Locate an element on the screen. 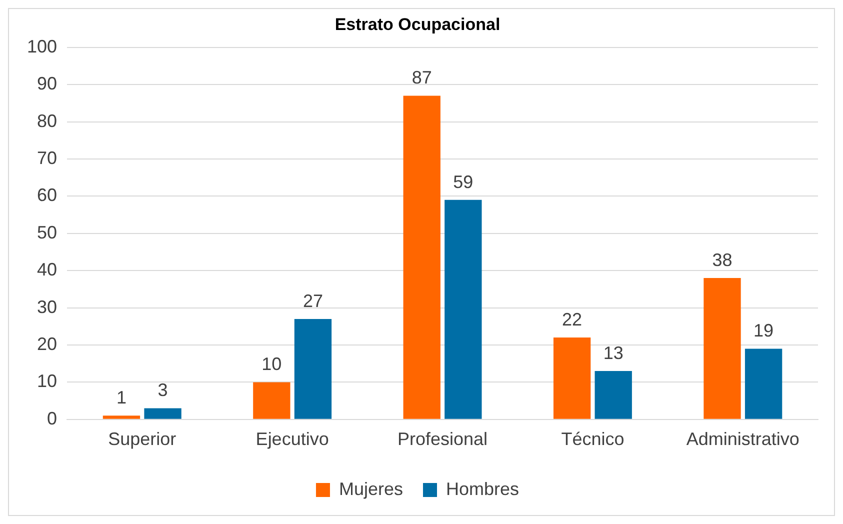 This screenshot has width=843, height=524. y-tick-label: 70 is located at coordinates (47, 158).